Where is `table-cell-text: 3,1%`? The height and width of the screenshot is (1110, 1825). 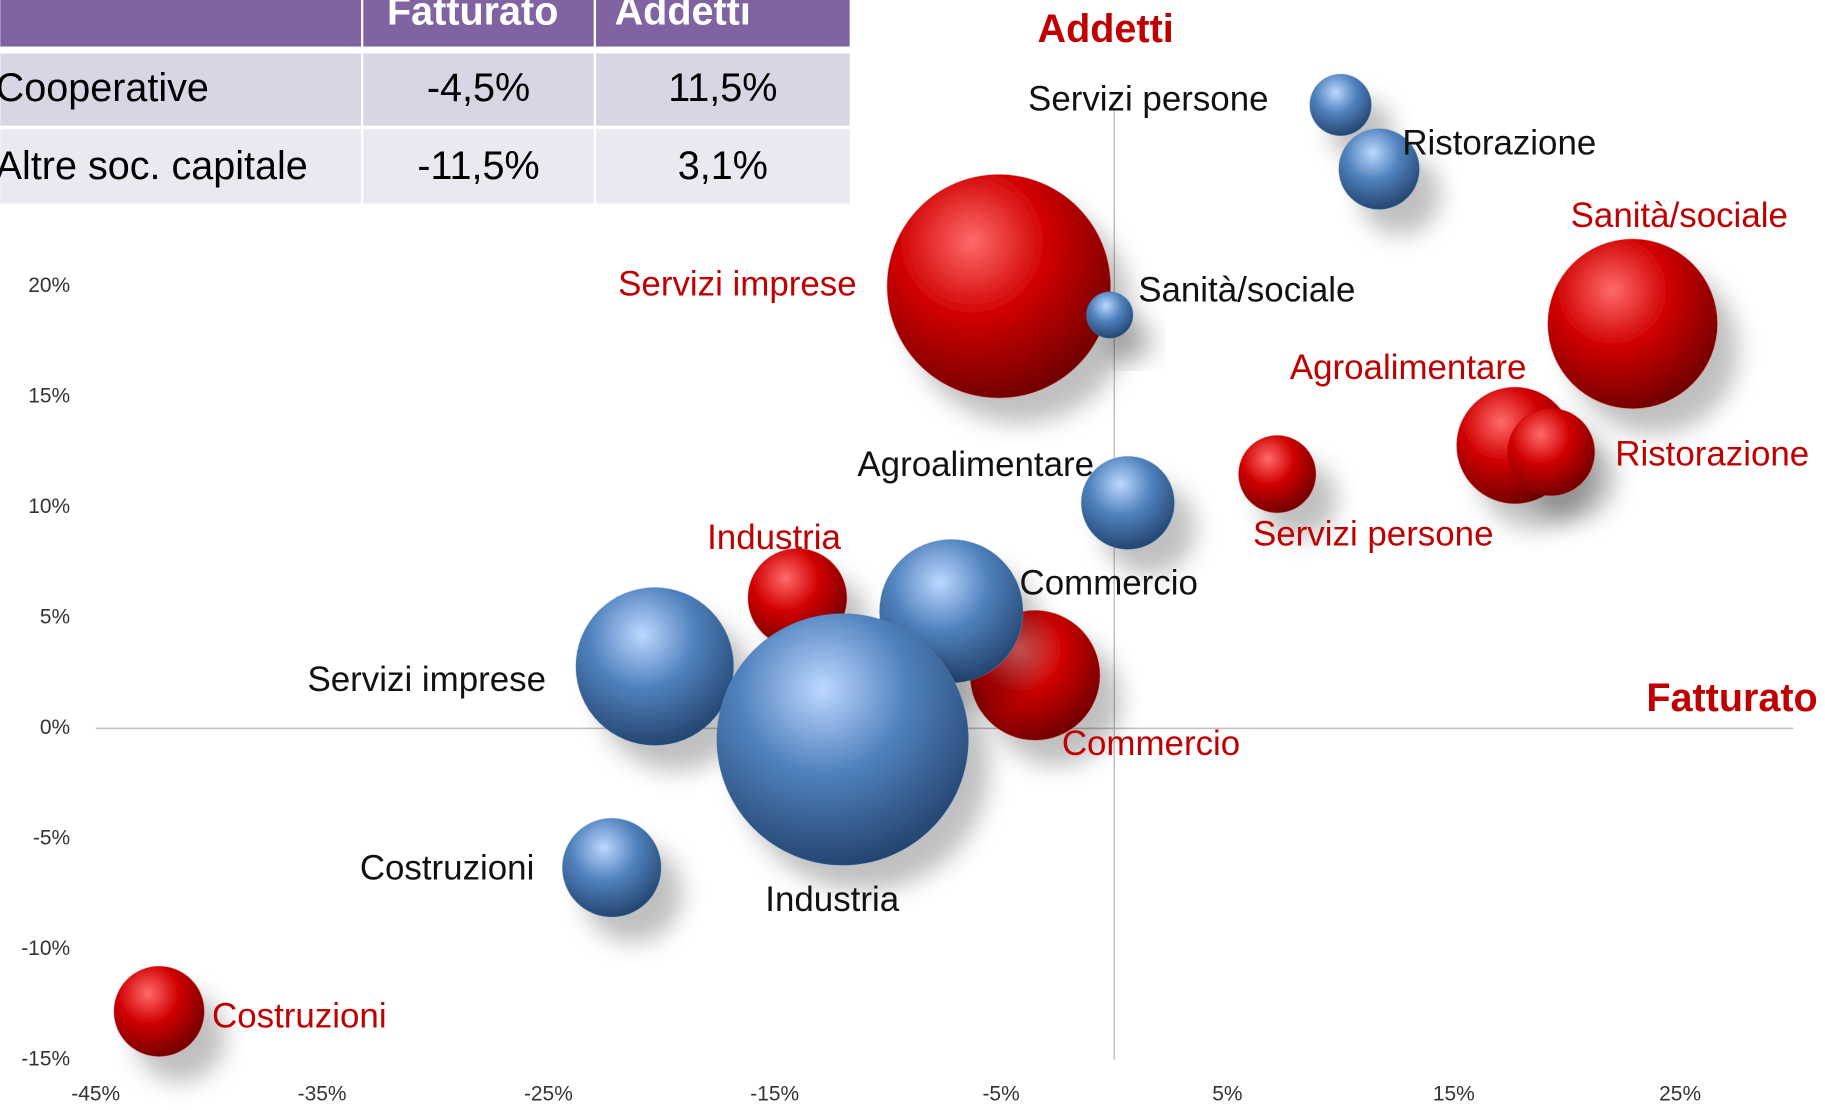 table-cell-text: 3,1% is located at coordinates (723, 166).